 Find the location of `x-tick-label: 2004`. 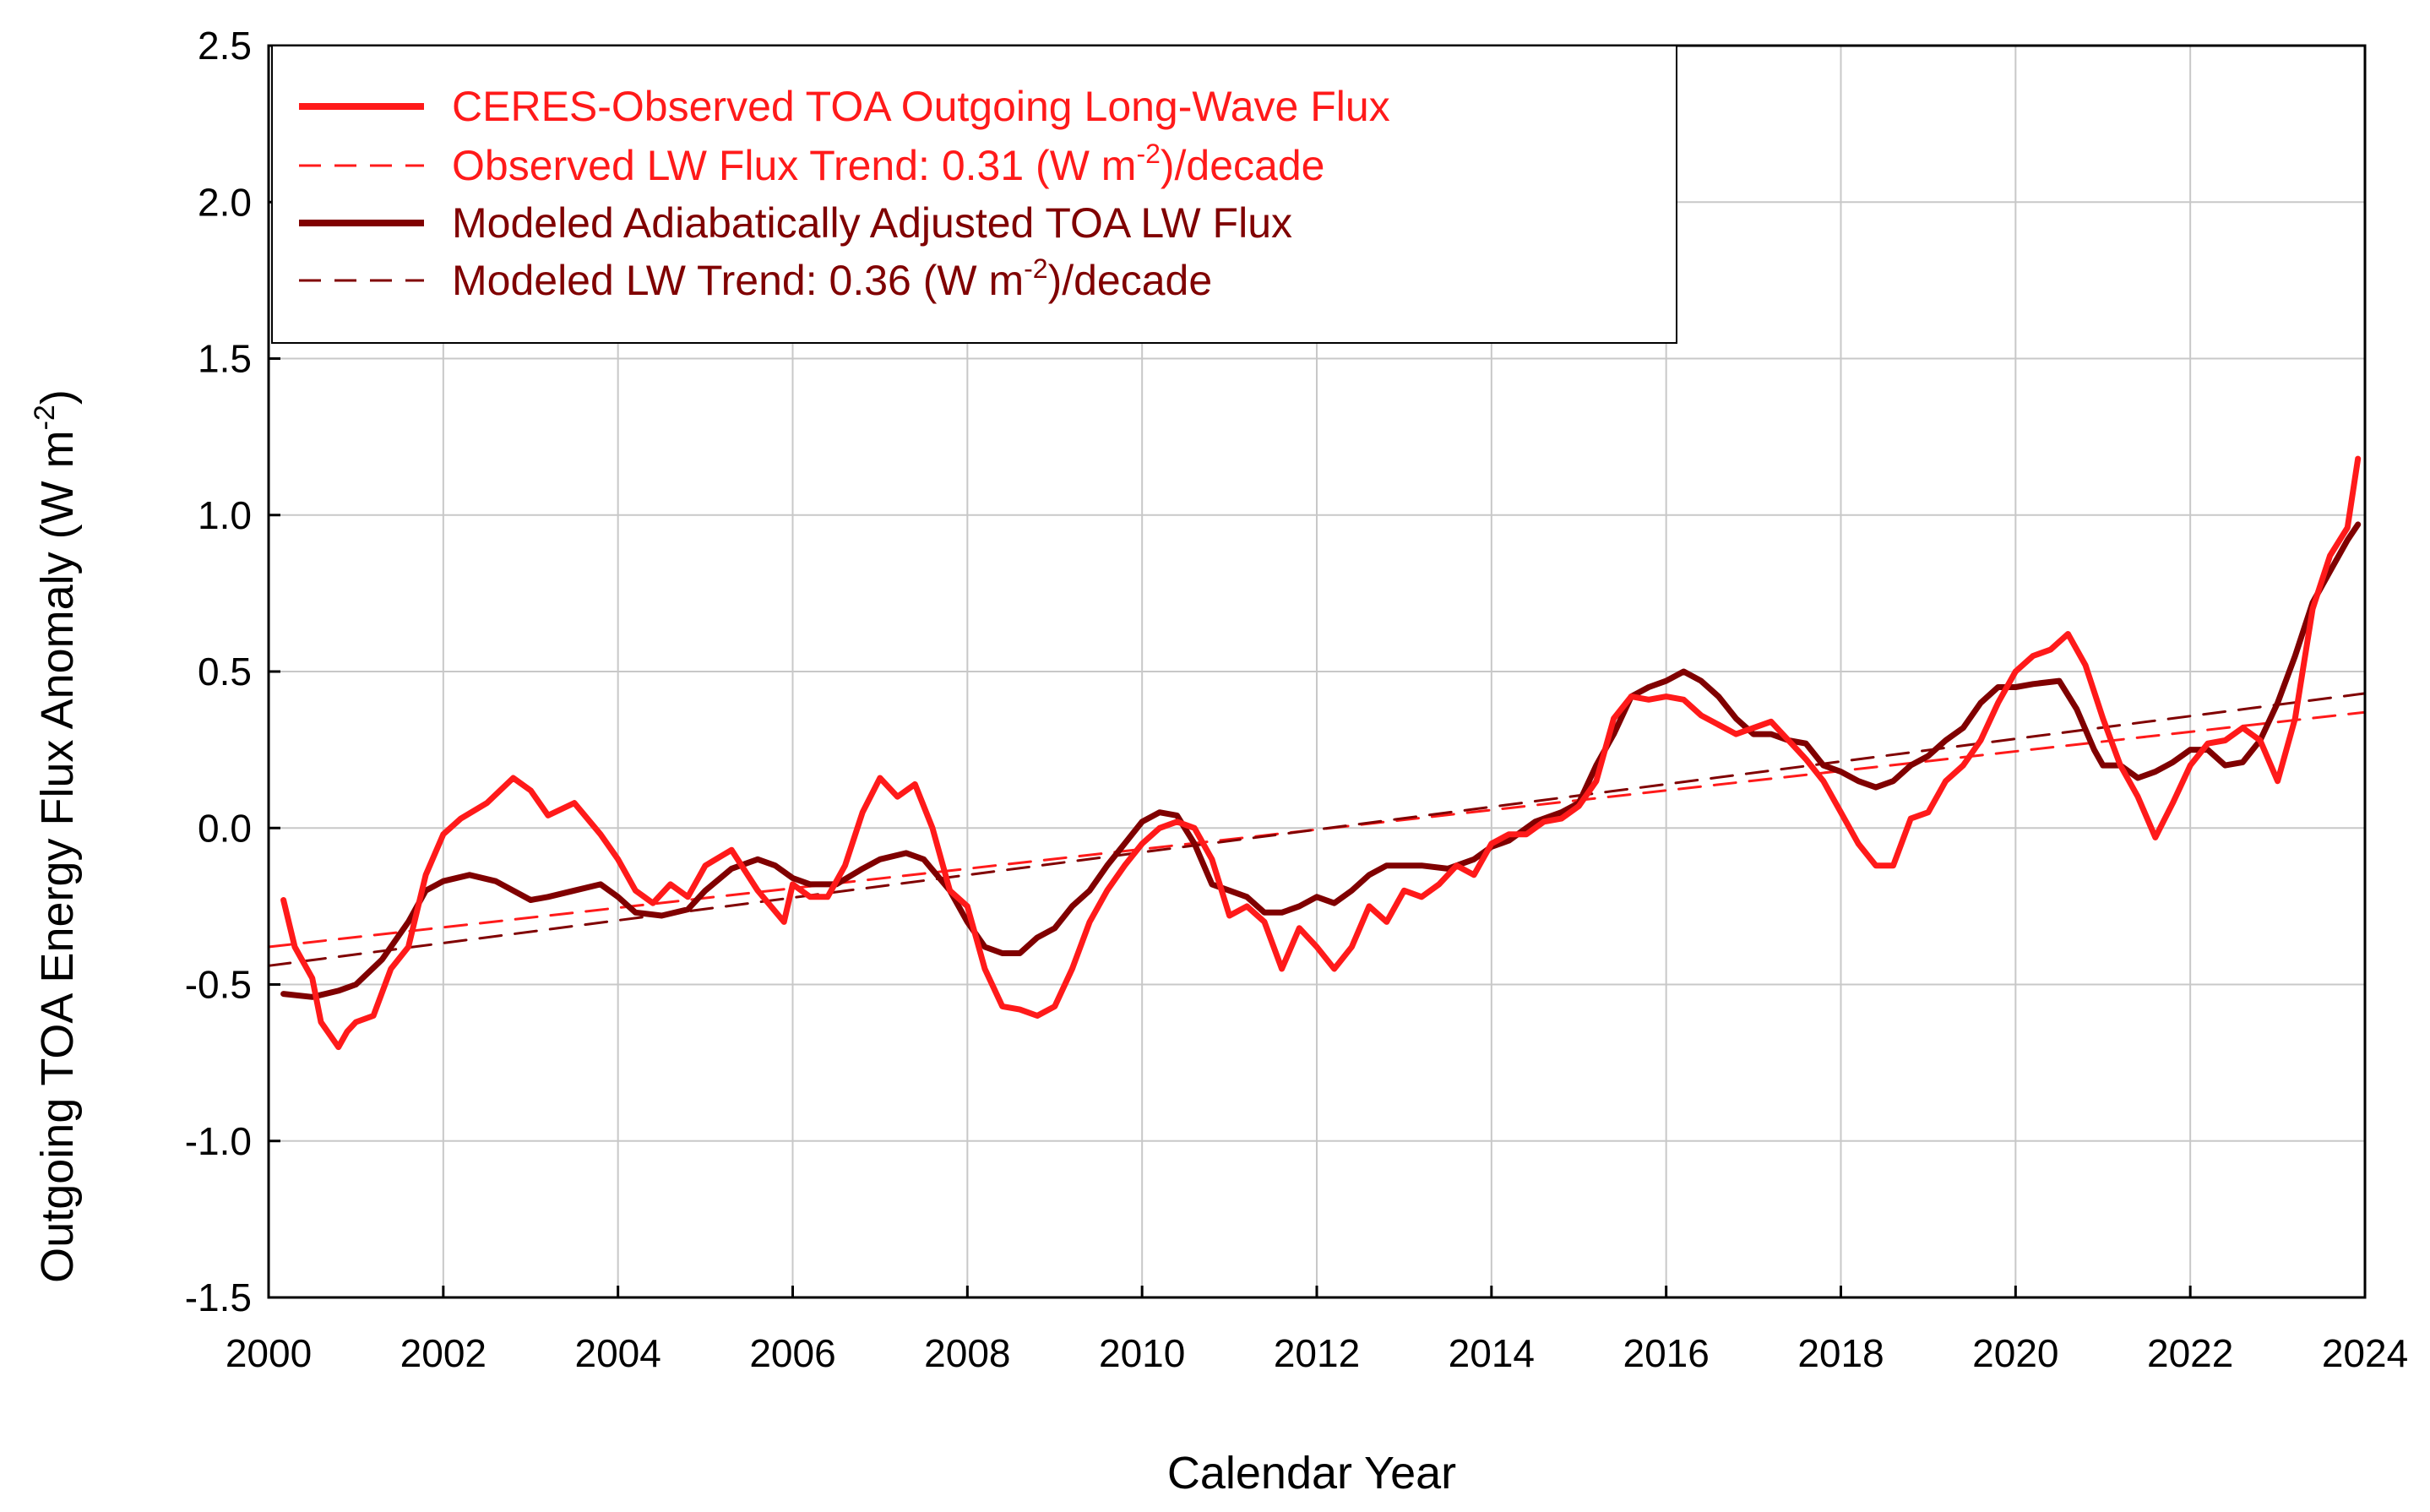

x-tick-label: 2004 is located at coordinates (617, 1353).